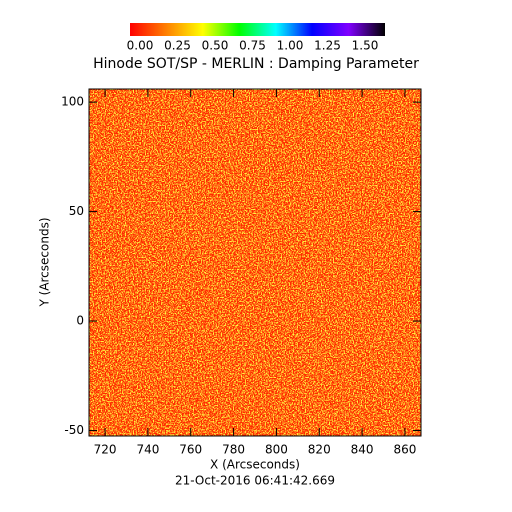 This screenshot has width=512, height=512. I want to click on x-tick-label: 860, so click(404, 450).